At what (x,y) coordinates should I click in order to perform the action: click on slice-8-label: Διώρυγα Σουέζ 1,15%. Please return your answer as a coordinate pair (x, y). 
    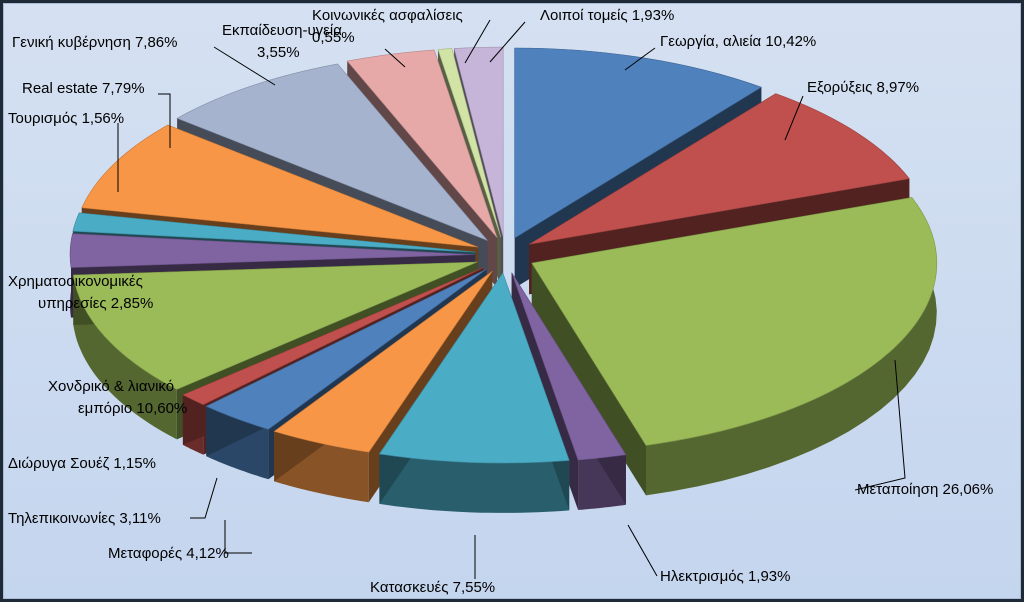
    Looking at the image, I should click on (82, 463).